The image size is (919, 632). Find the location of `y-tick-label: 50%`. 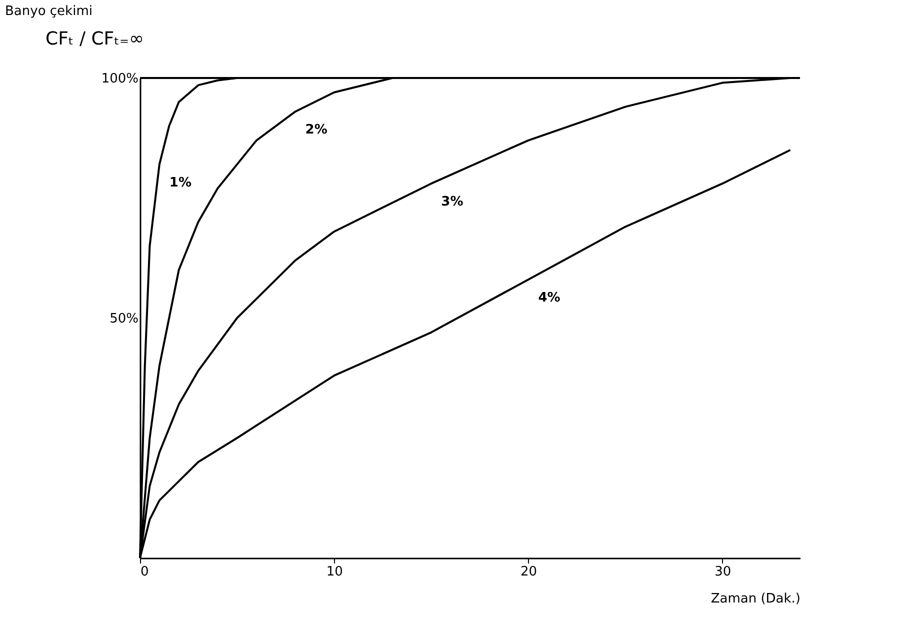

y-tick-label: 50% is located at coordinates (124, 319).